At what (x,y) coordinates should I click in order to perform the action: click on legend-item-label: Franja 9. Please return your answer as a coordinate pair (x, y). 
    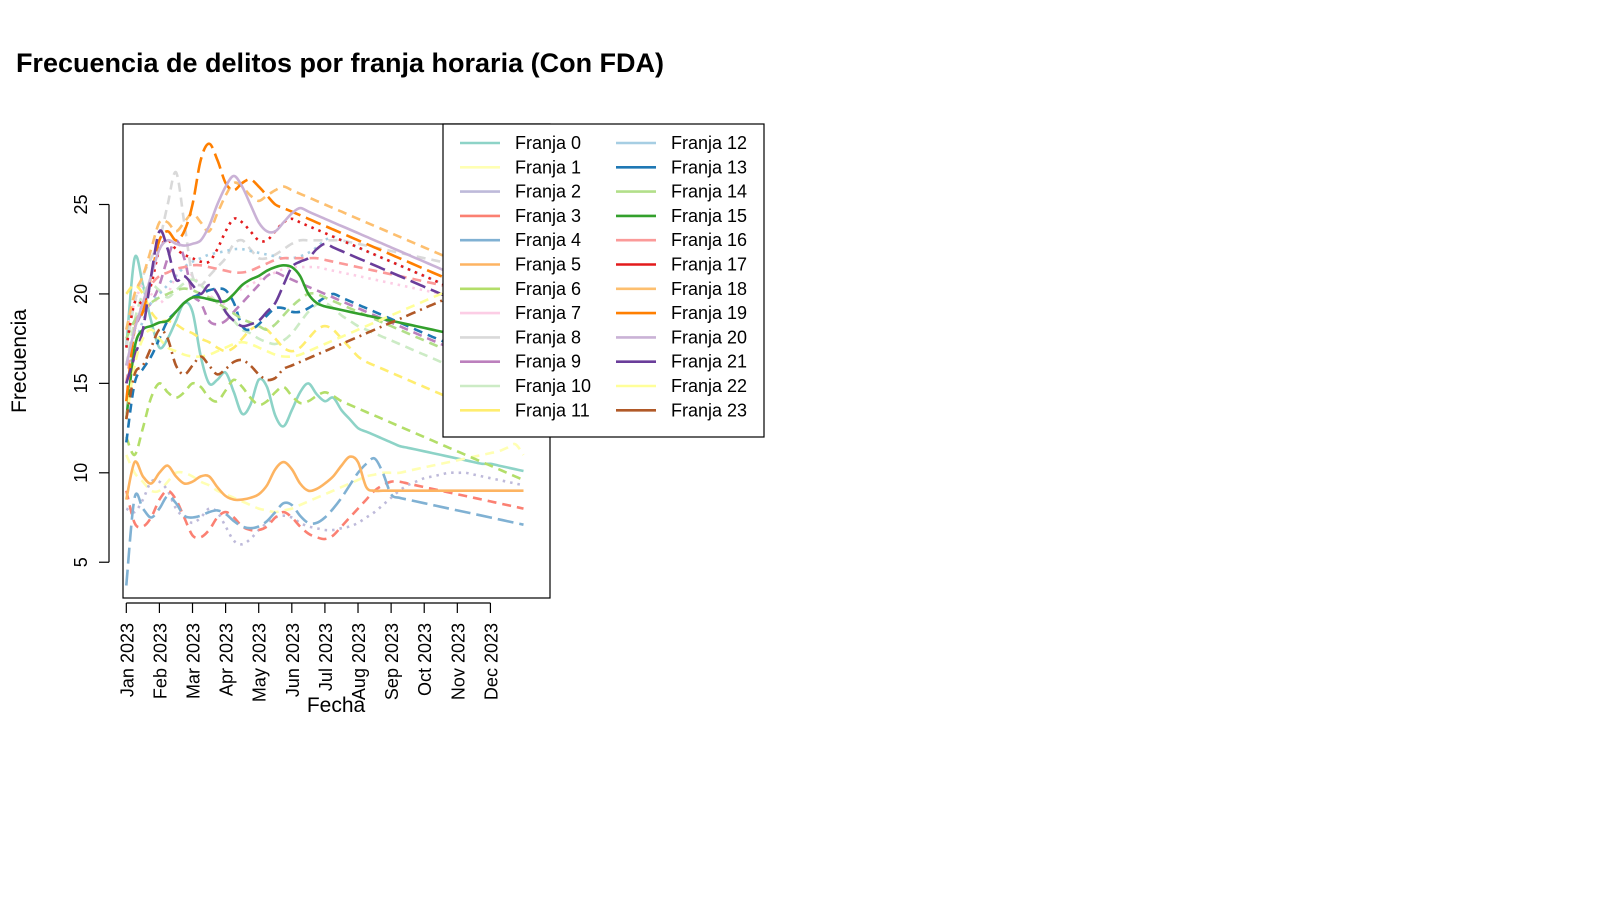
    Looking at the image, I should click on (548, 362).